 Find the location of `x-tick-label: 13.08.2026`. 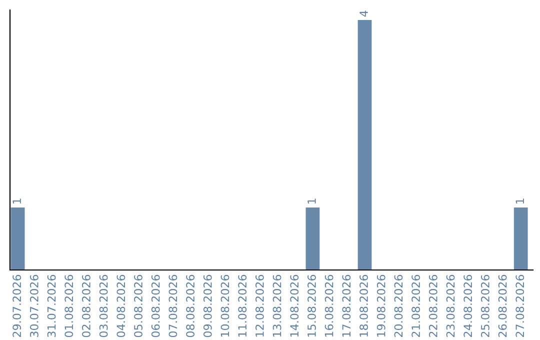

x-tick-label: 13.08.2026 is located at coordinates (277, 305).